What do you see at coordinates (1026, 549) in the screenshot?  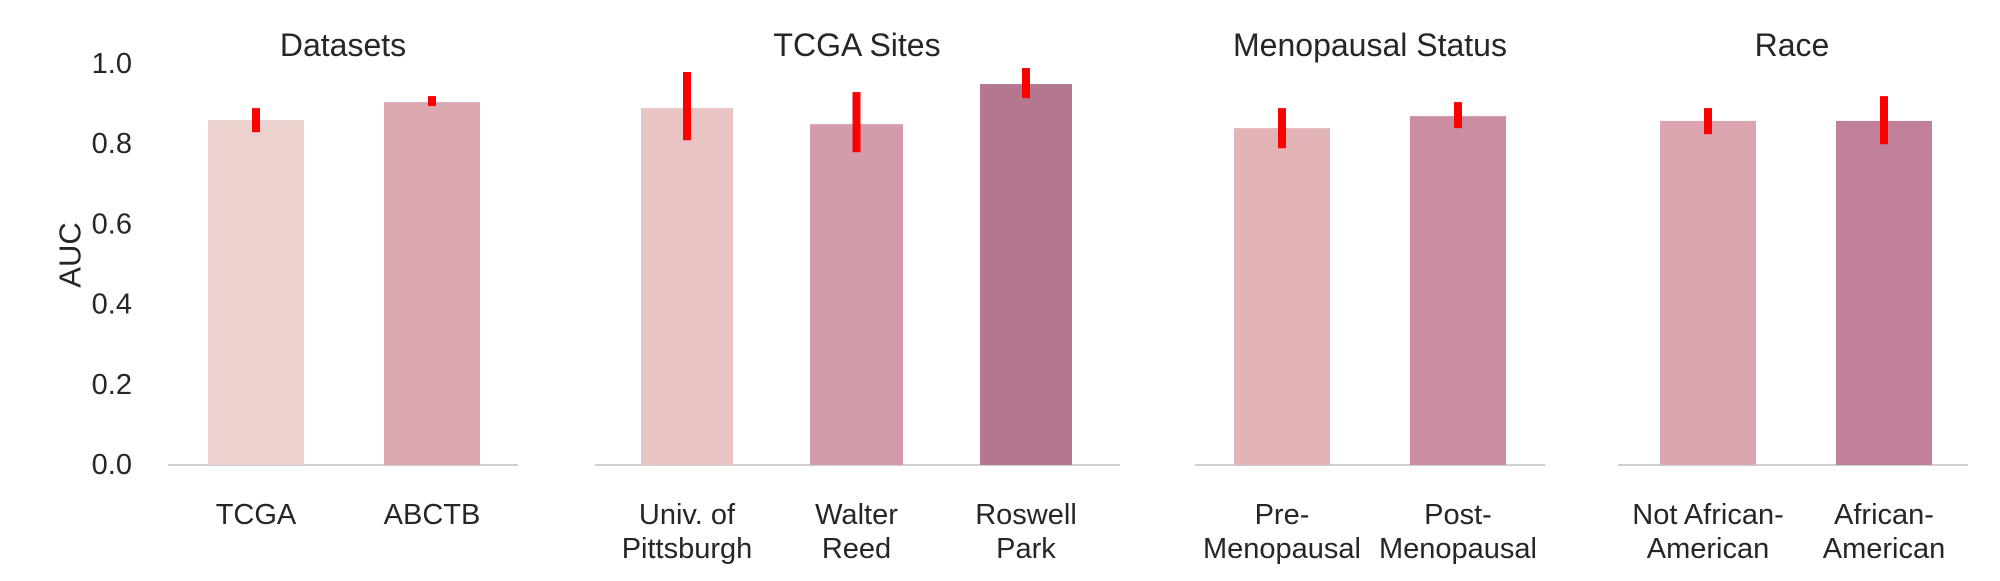 I see `x-tick-label: Park` at bounding box center [1026, 549].